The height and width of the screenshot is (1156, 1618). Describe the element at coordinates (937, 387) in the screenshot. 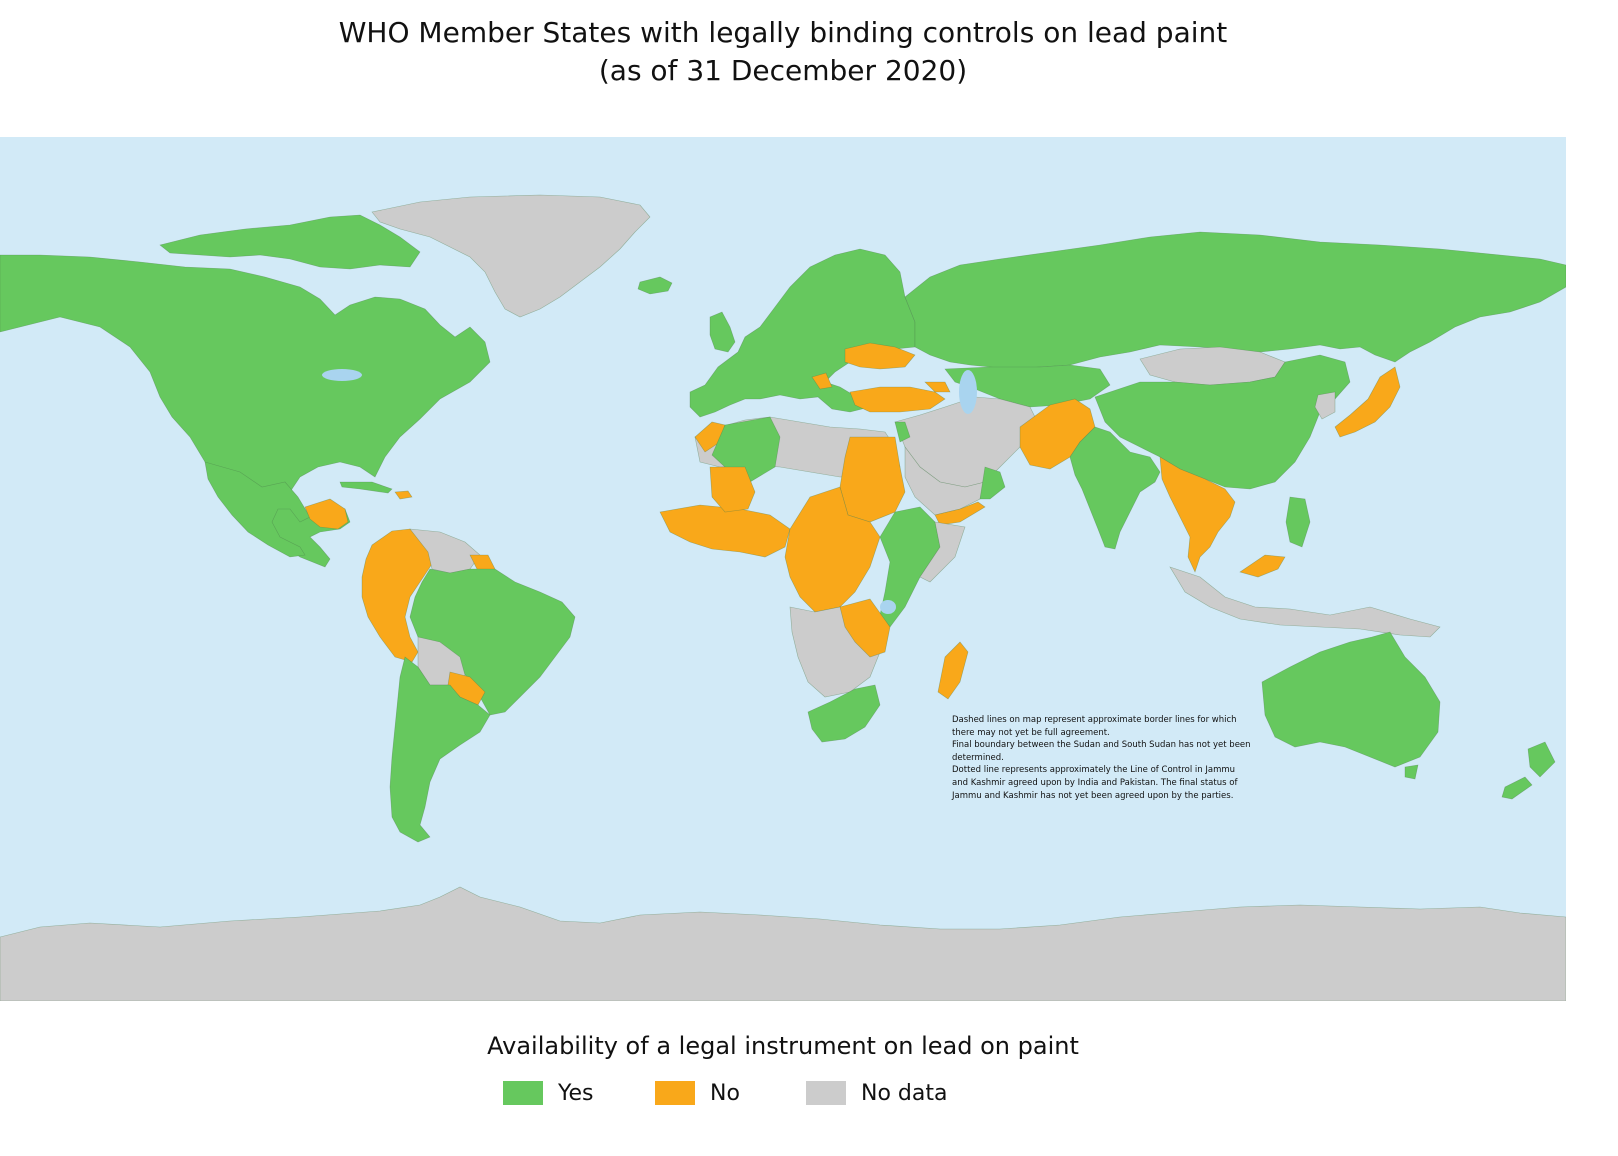

I see `region-caucasus` at that location.